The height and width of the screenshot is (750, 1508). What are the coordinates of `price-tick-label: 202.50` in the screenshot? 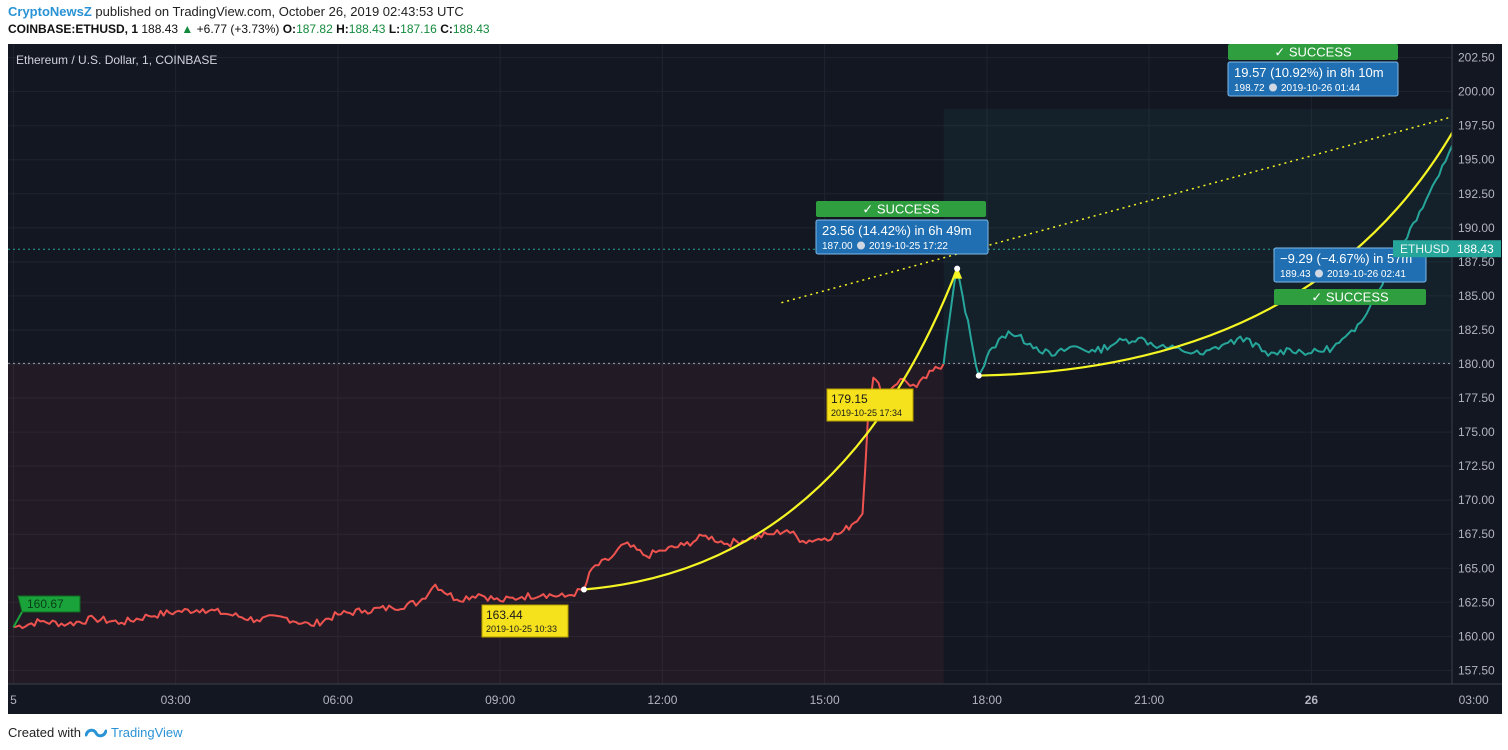 It's located at (1476, 58).